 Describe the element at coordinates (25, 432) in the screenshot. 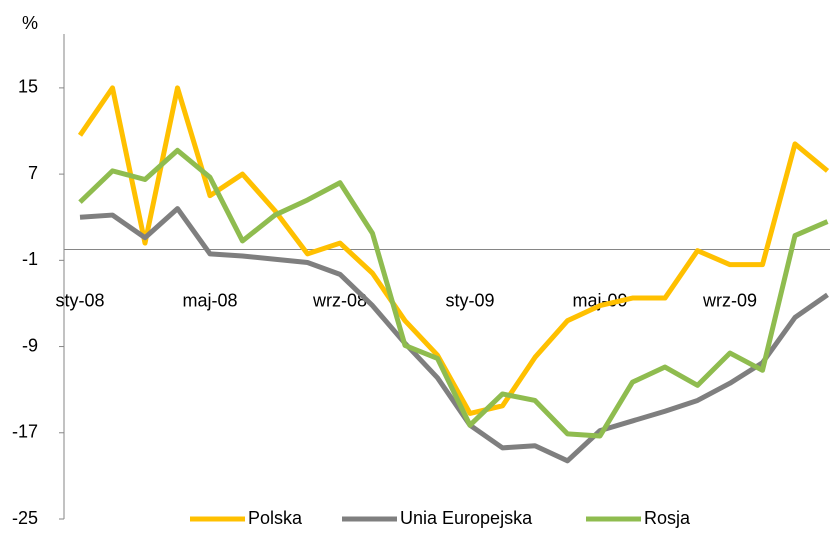

I see `y-tick-label: -17` at that location.